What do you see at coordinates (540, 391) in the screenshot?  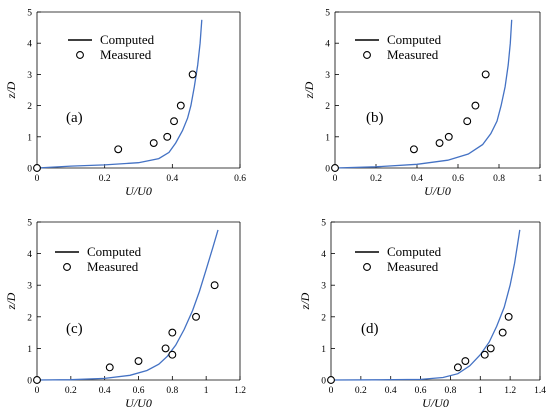 I see `x-tick-label: 1.4` at bounding box center [540, 391].